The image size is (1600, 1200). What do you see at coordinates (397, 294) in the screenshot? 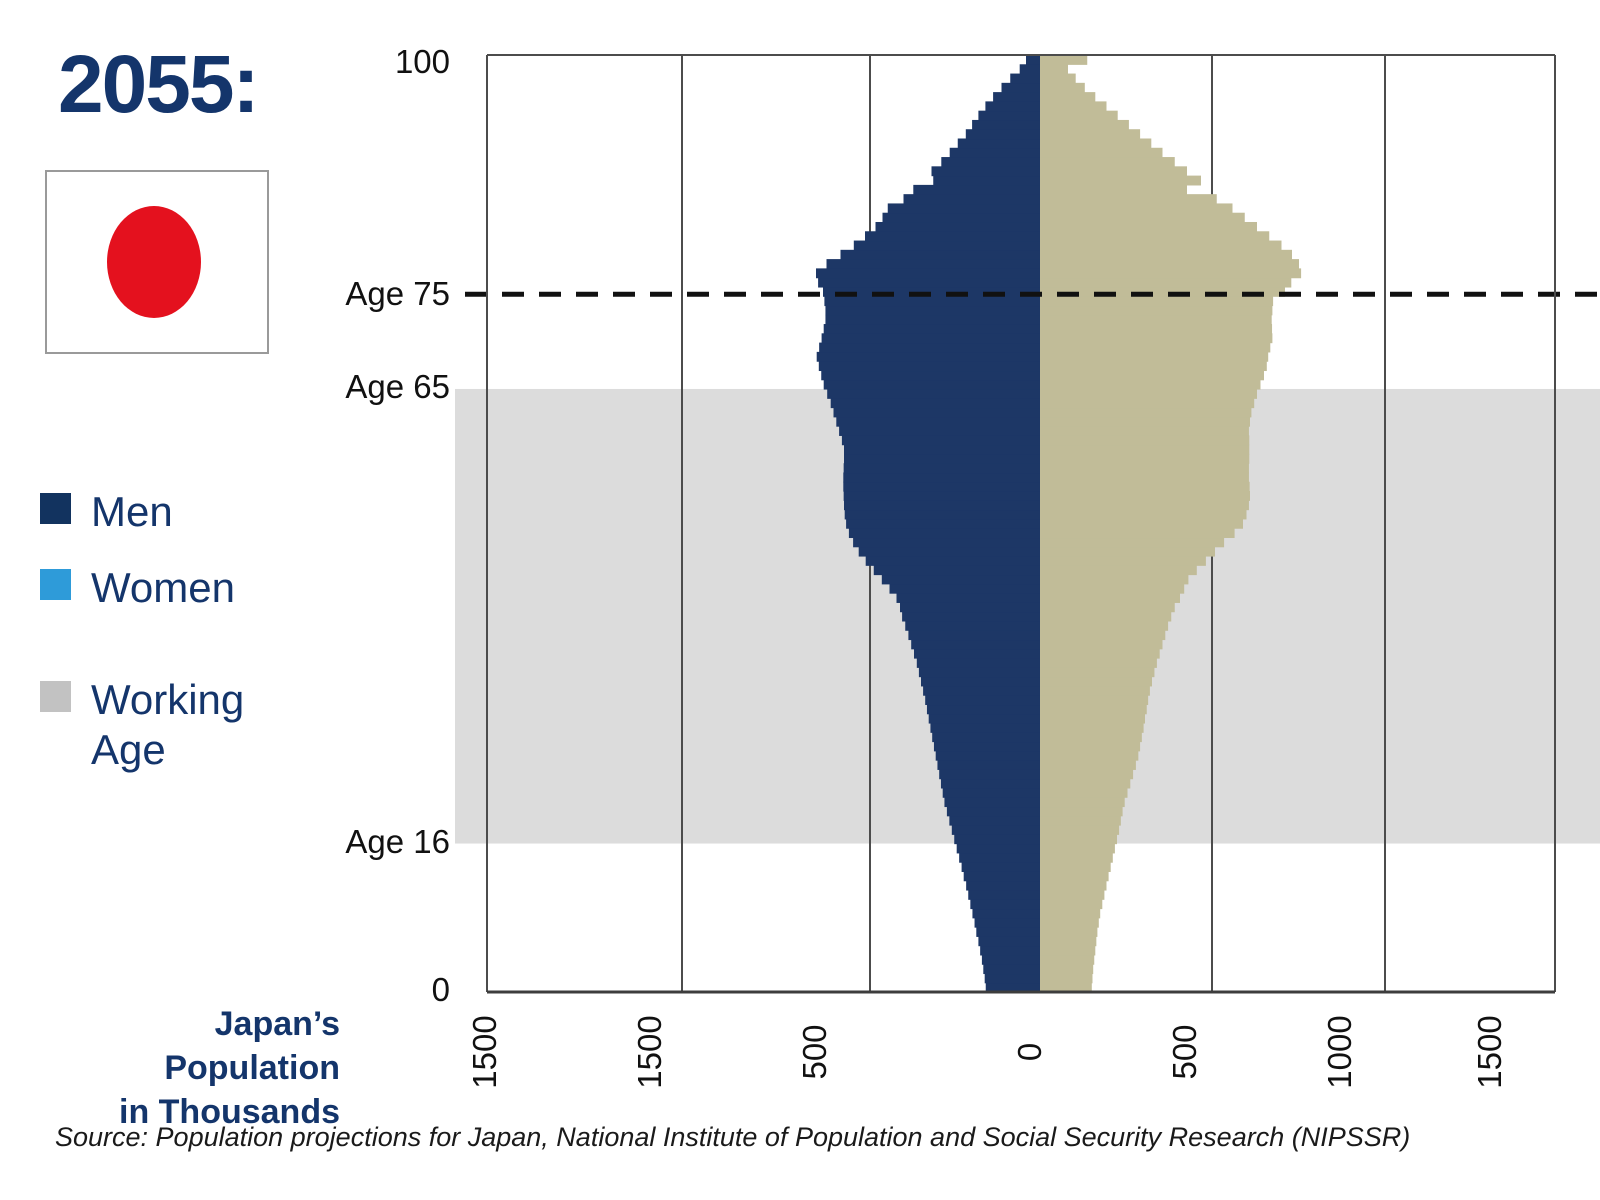
I see `y-axis-label-age-75: Age 75` at bounding box center [397, 294].